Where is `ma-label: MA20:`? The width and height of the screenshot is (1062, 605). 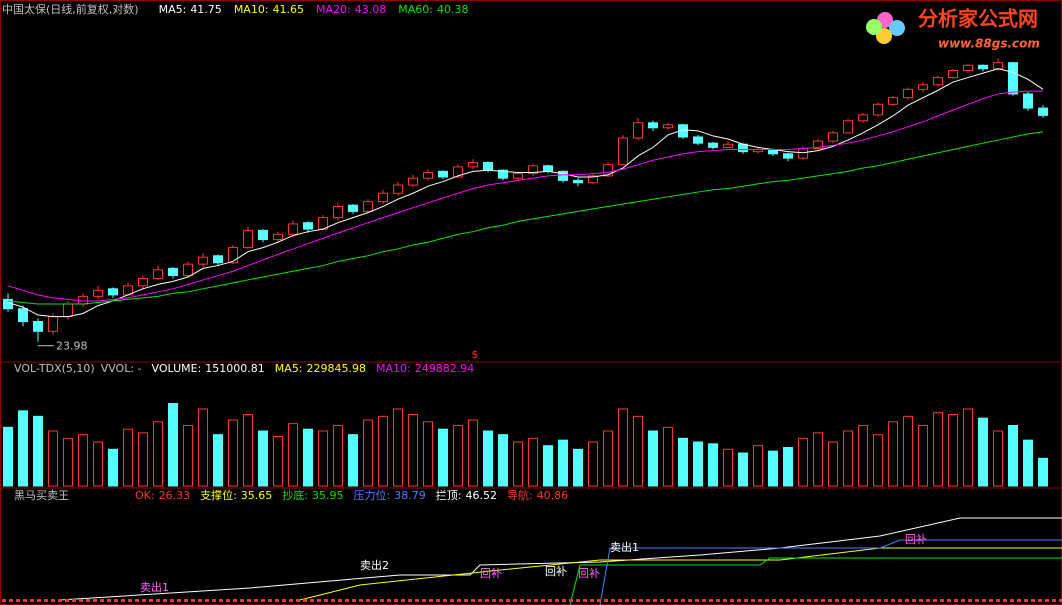
ma-label: MA20: is located at coordinates (333, 9).